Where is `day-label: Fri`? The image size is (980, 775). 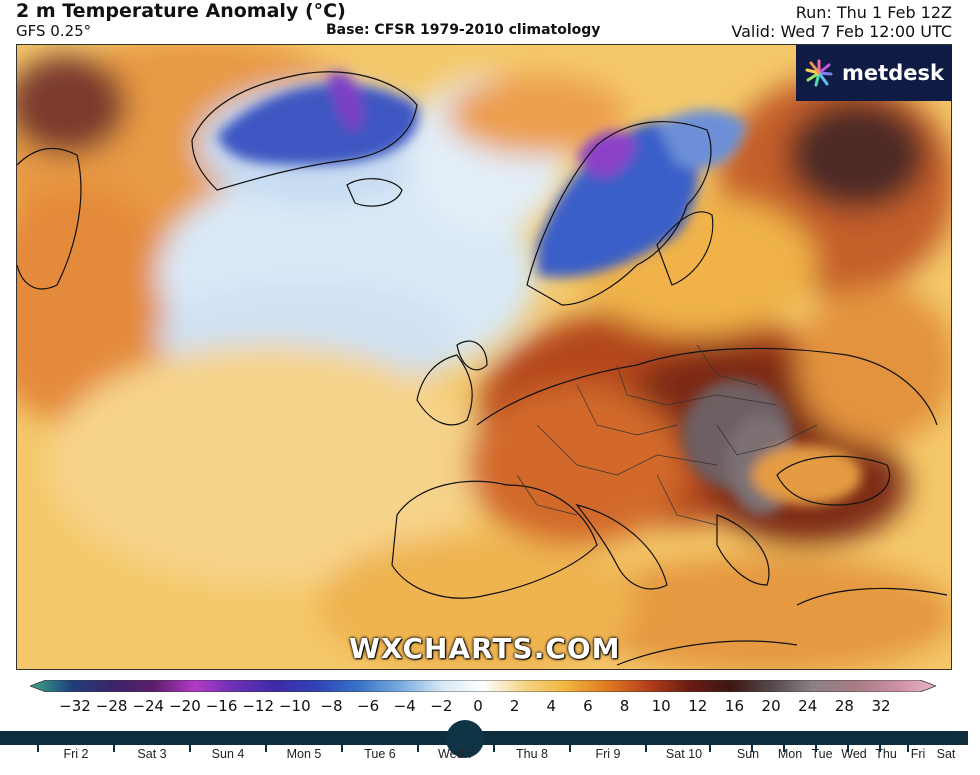
day-label: Fri is located at coordinates (918, 754).